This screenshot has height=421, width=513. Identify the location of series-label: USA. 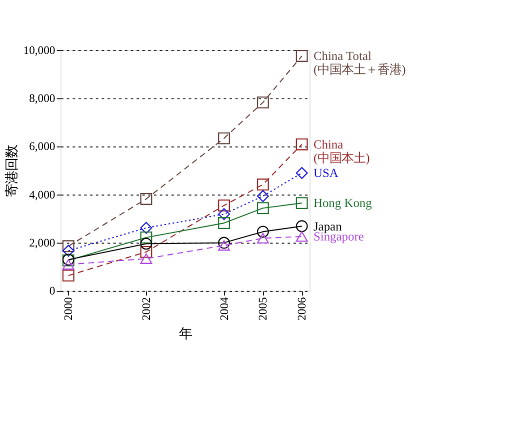
(325, 173).